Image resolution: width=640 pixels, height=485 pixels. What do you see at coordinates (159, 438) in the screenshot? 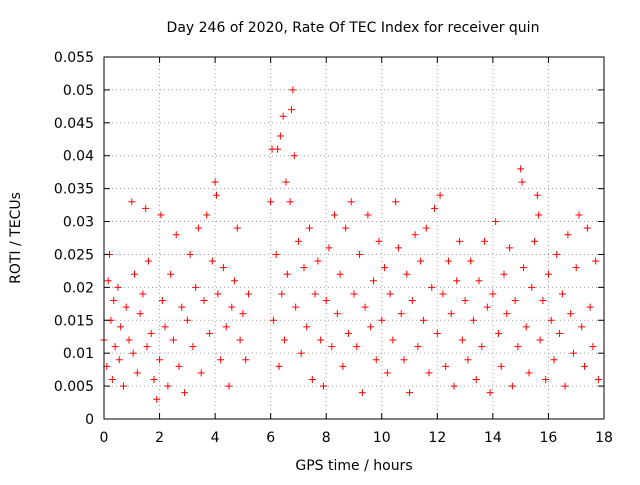
I see `x-tick-label: 2` at bounding box center [159, 438].